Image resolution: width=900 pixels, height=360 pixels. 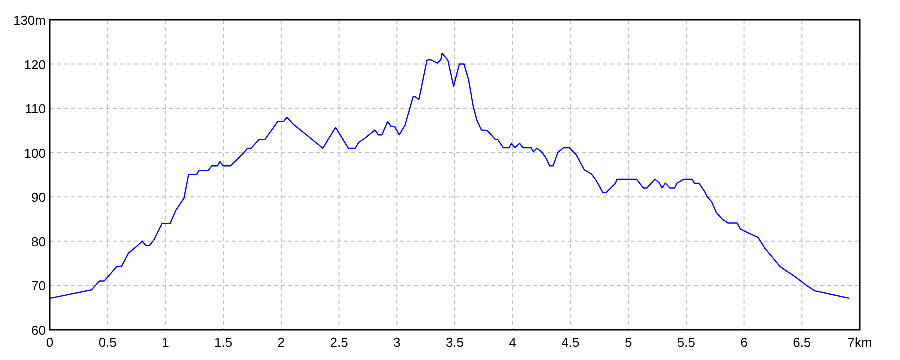 I want to click on y-tick-label: 120, so click(x=35, y=64).